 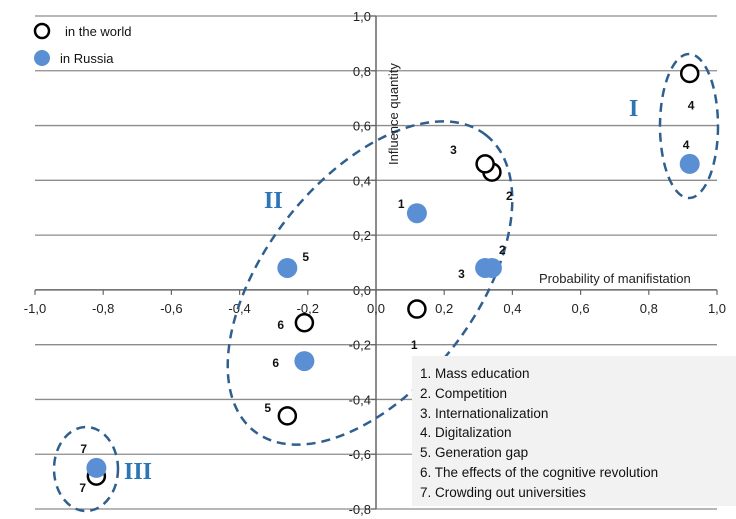 I want to click on legend: in the world in Russia, so click(x=82, y=44).